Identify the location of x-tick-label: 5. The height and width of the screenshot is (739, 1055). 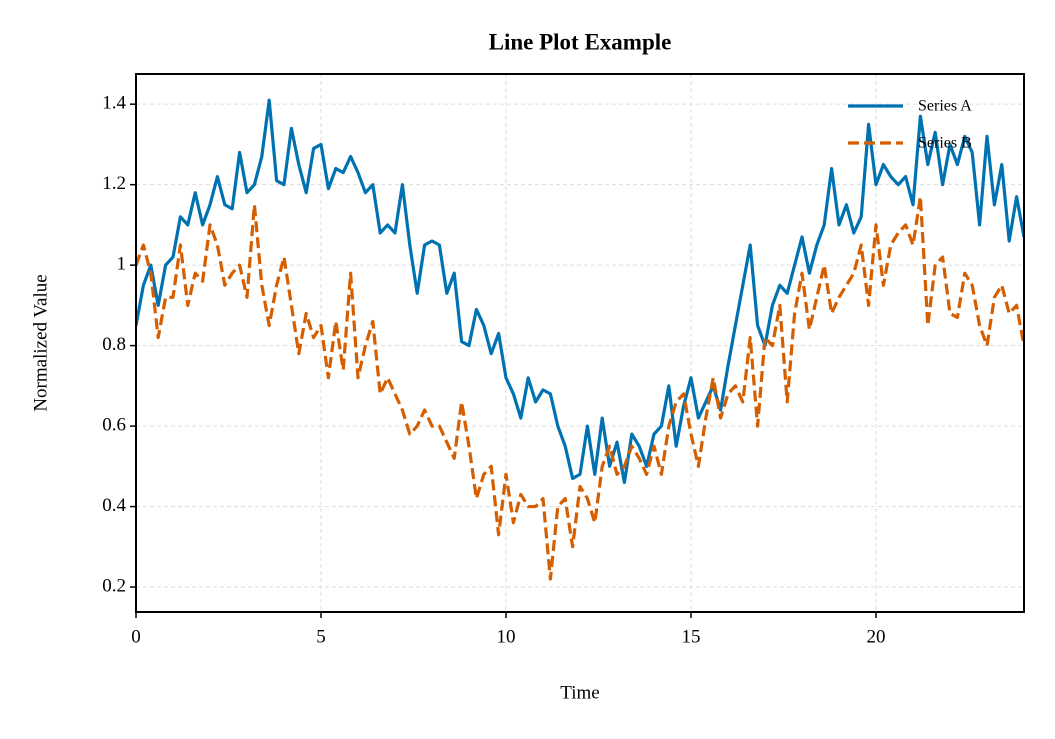
(321, 636).